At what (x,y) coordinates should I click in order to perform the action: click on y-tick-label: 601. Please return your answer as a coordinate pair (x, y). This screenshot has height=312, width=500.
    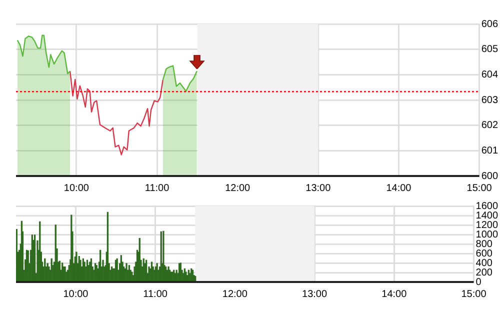
    Looking at the image, I should click on (489, 150).